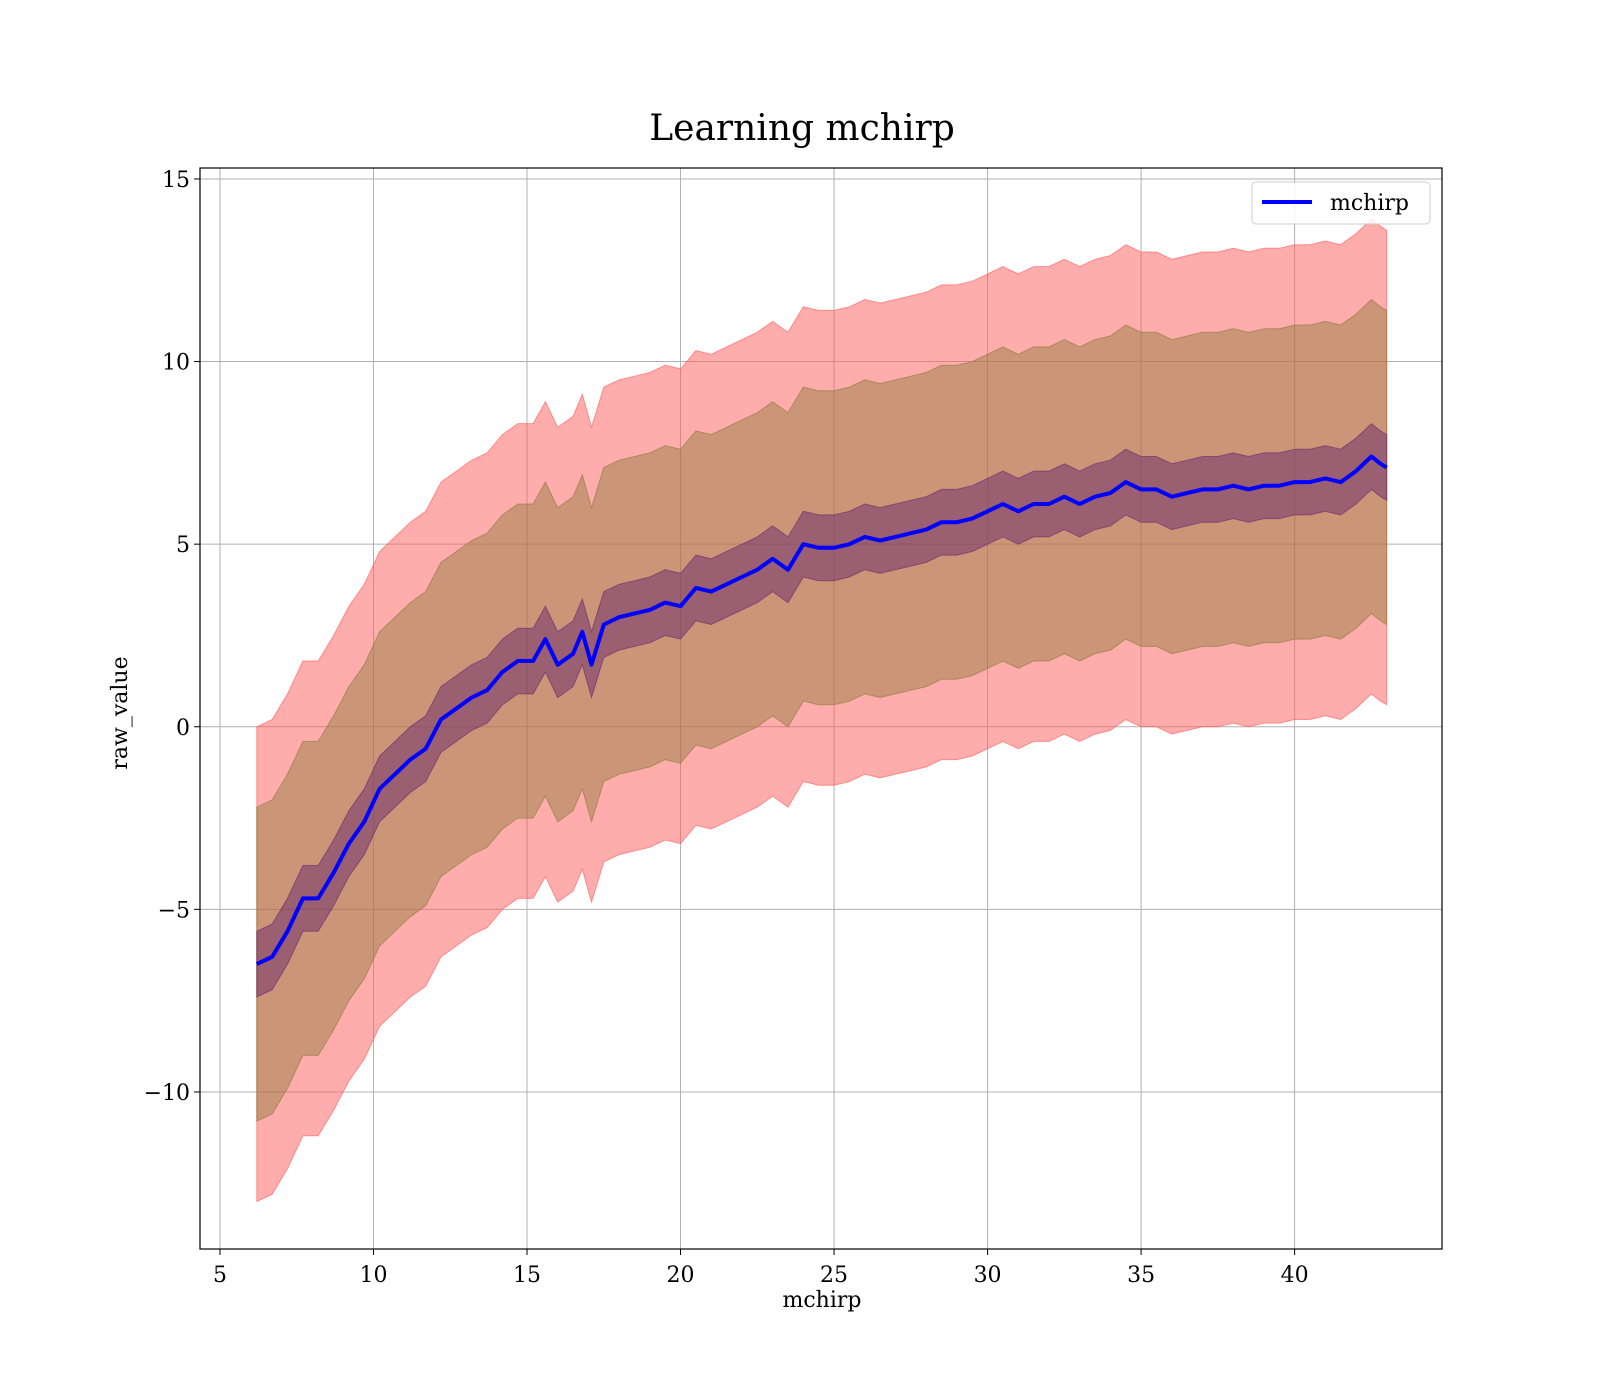  I want to click on x-axis-label: mchirp, so click(822, 1300).